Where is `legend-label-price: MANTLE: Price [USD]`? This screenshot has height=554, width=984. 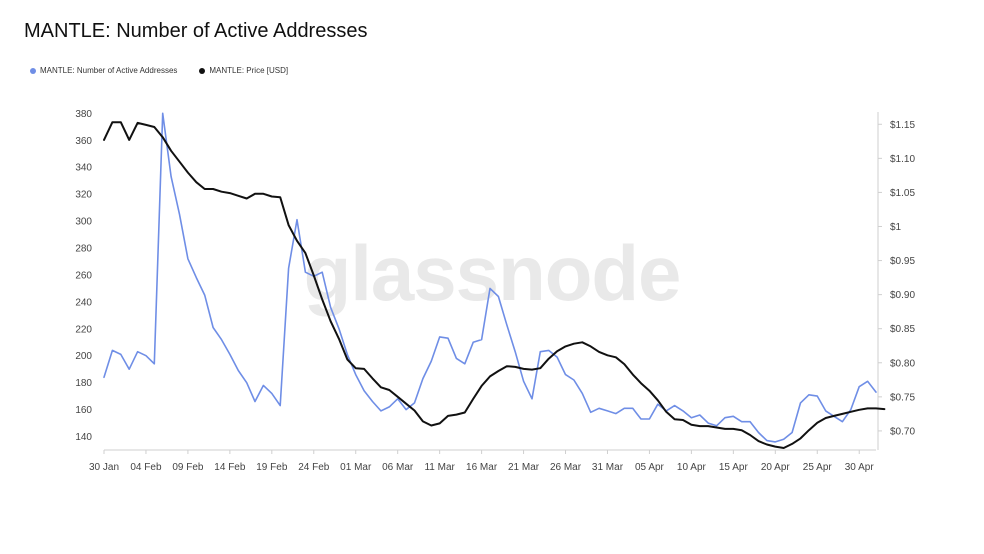 legend-label-price: MANTLE: Price [USD] is located at coordinates (249, 70).